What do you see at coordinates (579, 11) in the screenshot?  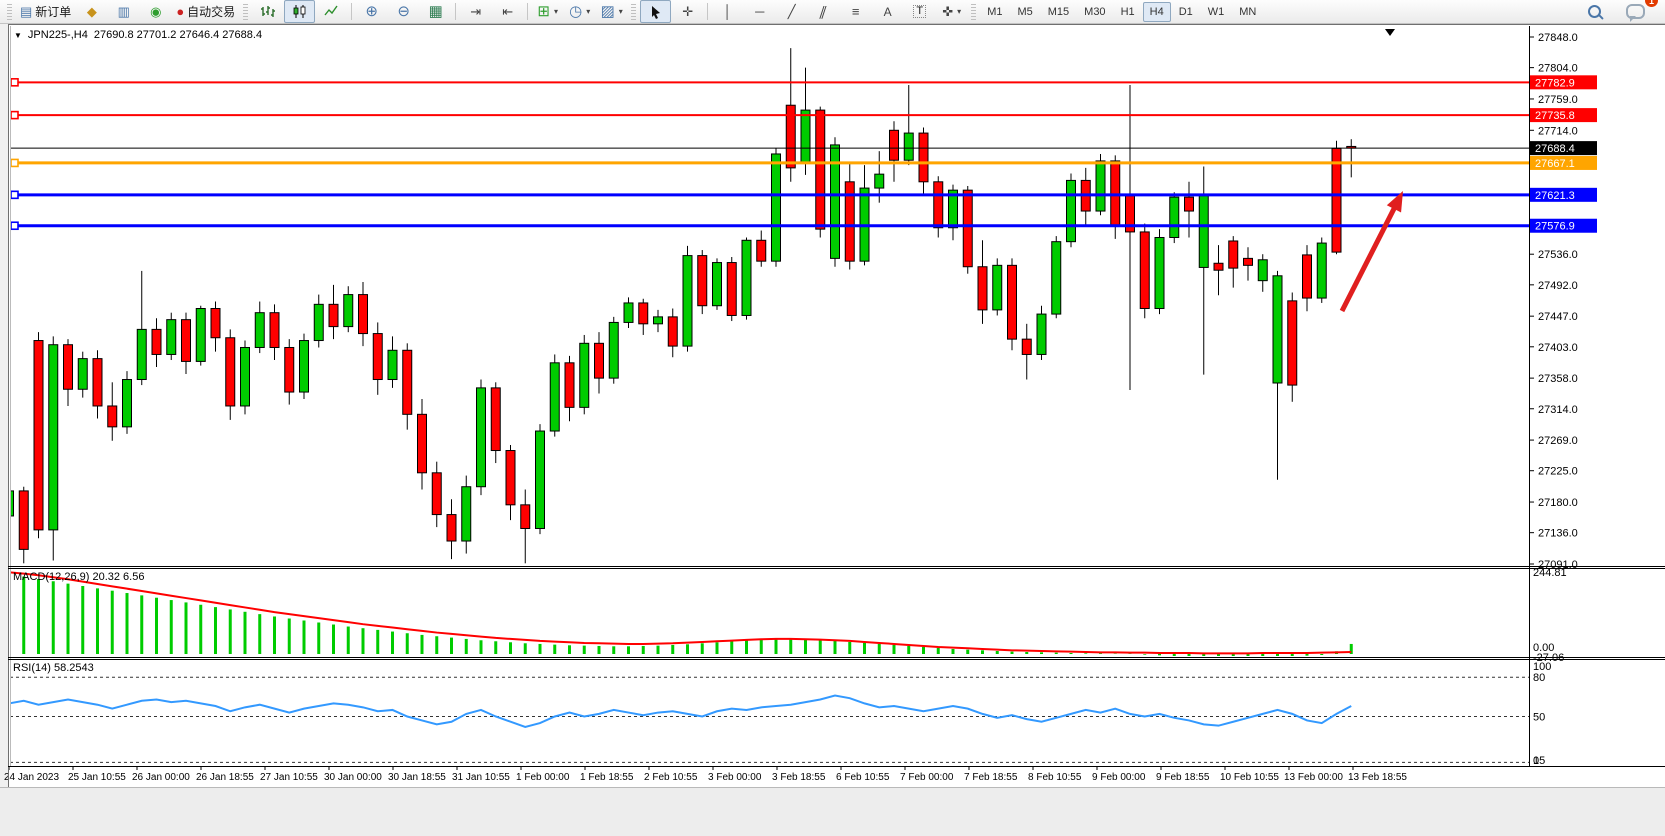 I see `periods-button: ◷ ▾` at bounding box center [579, 11].